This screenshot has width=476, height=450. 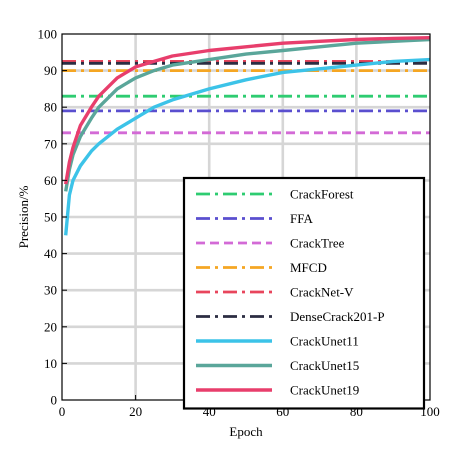 I want to click on y-tick-label: 90, so click(x=50, y=70).